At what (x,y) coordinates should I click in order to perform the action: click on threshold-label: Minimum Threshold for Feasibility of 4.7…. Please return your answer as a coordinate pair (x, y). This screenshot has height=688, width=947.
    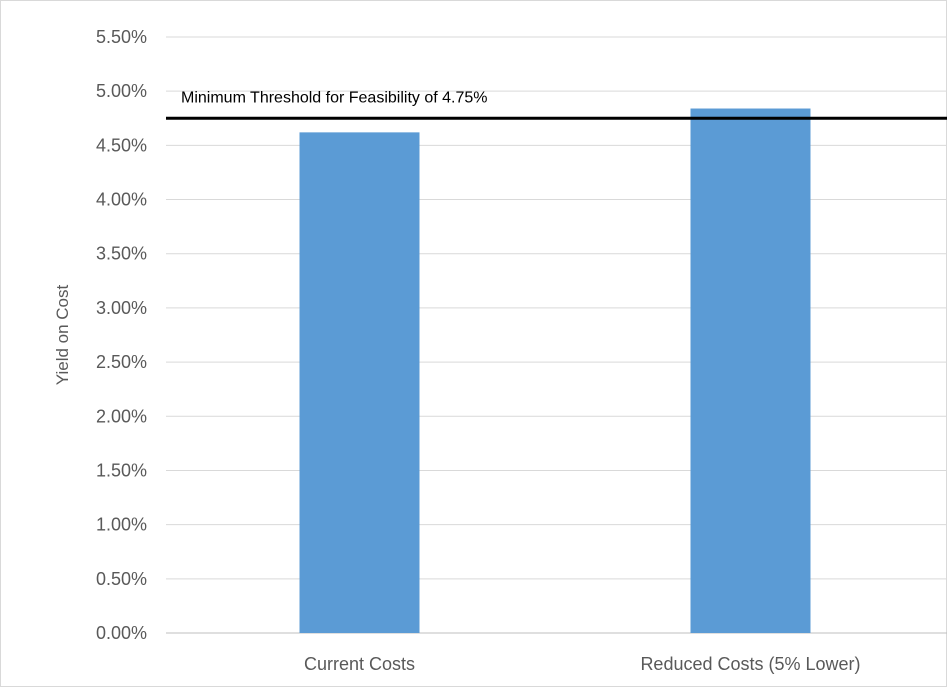
    Looking at the image, I should click on (334, 97).